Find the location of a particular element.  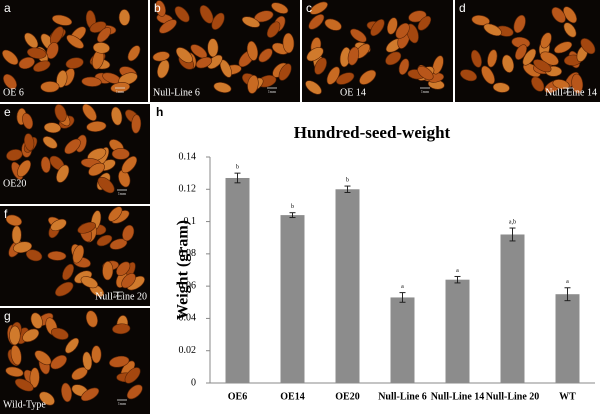

panel-label: Null-Line 6 is located at coordinates (176, 92).